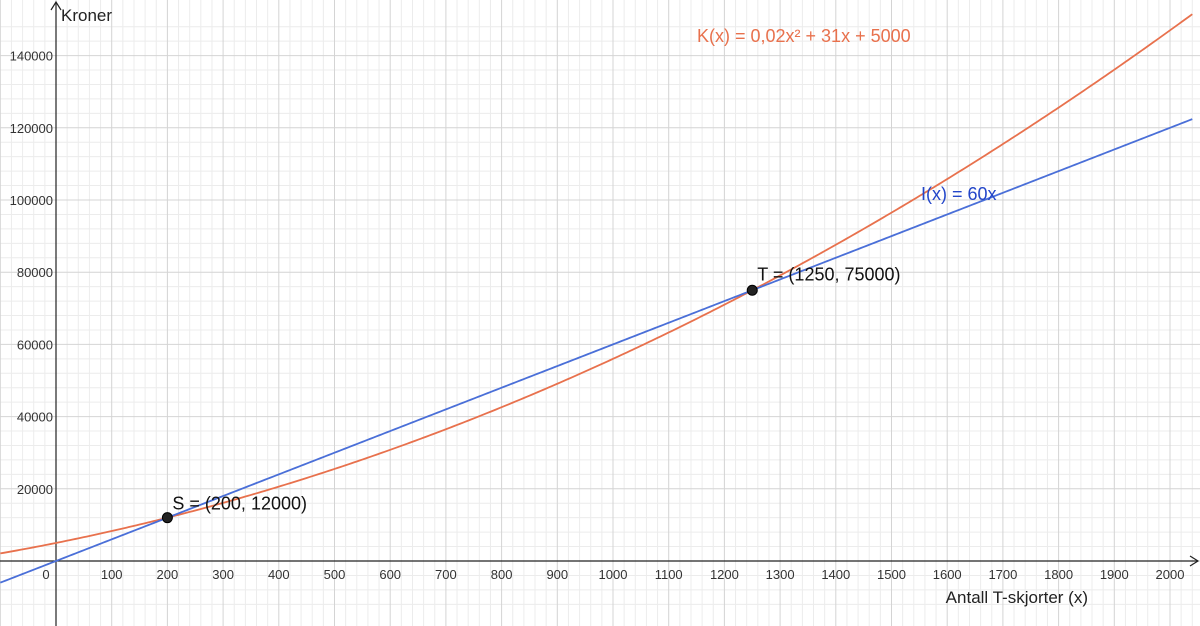 This screenshot has height=626, width=1200. I want to click on x-tick-label: 1500, so click(891, 574).